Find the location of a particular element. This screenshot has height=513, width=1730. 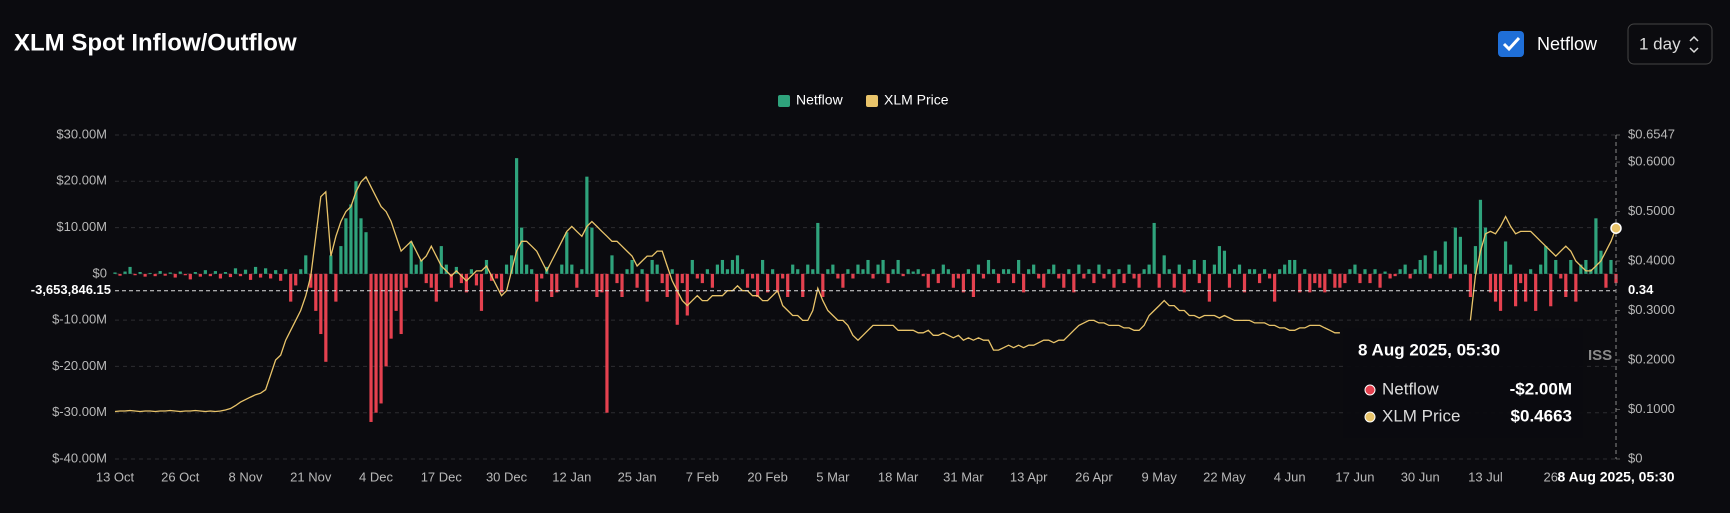

legend-label: XLM Price is located at coordinates (916, 100).